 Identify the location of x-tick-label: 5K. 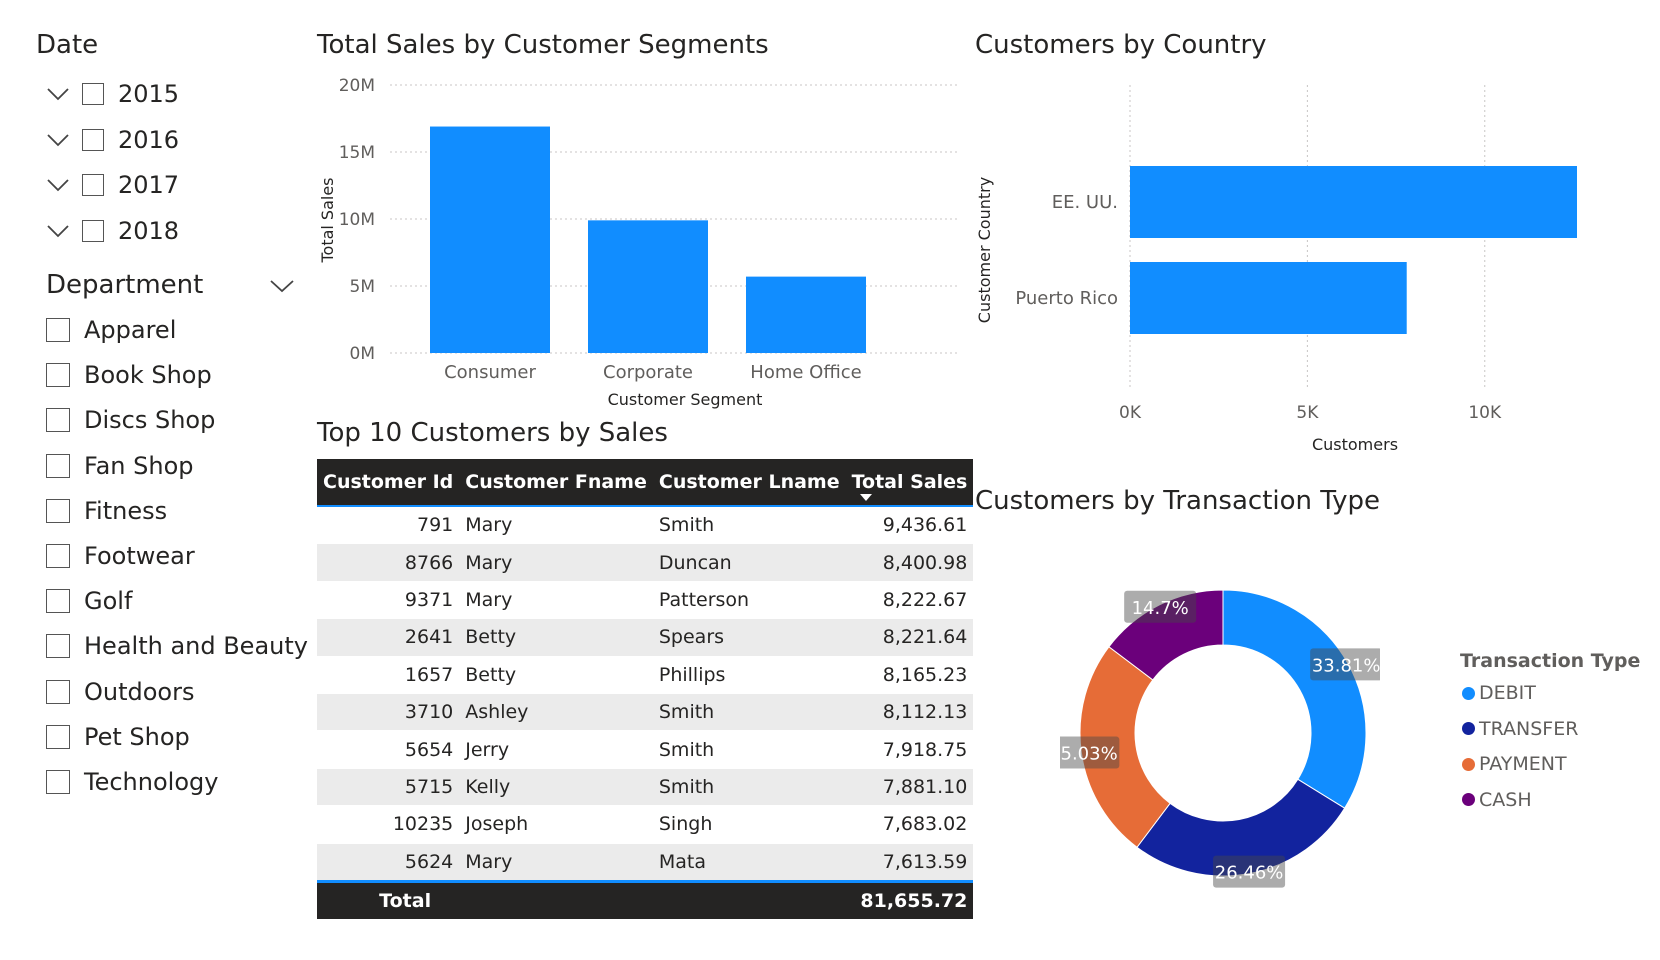
(1307, 413).